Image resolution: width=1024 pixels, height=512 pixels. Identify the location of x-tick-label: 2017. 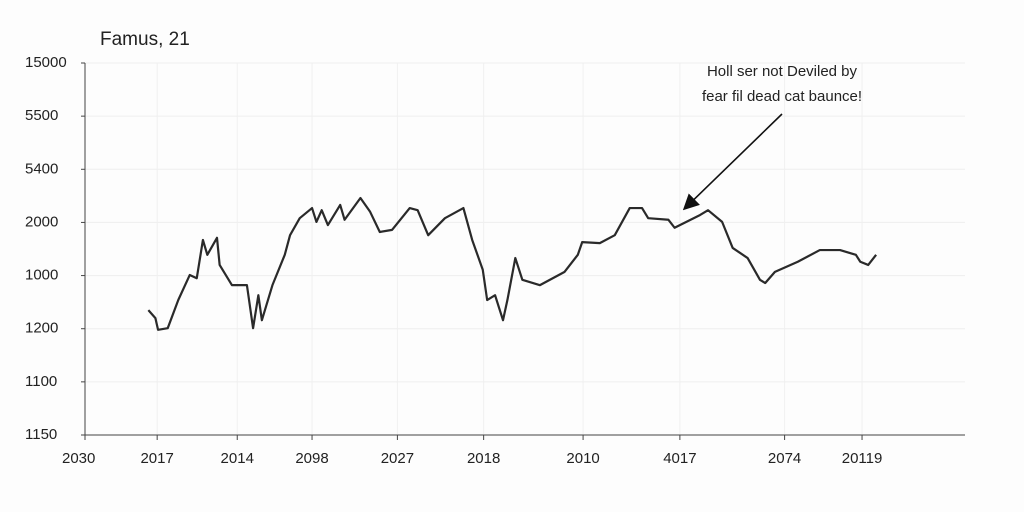
(156, 458).